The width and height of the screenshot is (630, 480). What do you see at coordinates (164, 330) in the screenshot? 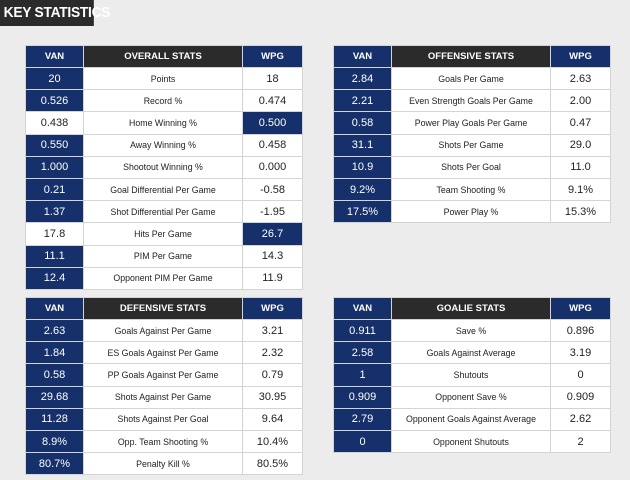
I see `table-row: 2.63 Goals Against Per Game 3.21` at bounding box center [164, 330].